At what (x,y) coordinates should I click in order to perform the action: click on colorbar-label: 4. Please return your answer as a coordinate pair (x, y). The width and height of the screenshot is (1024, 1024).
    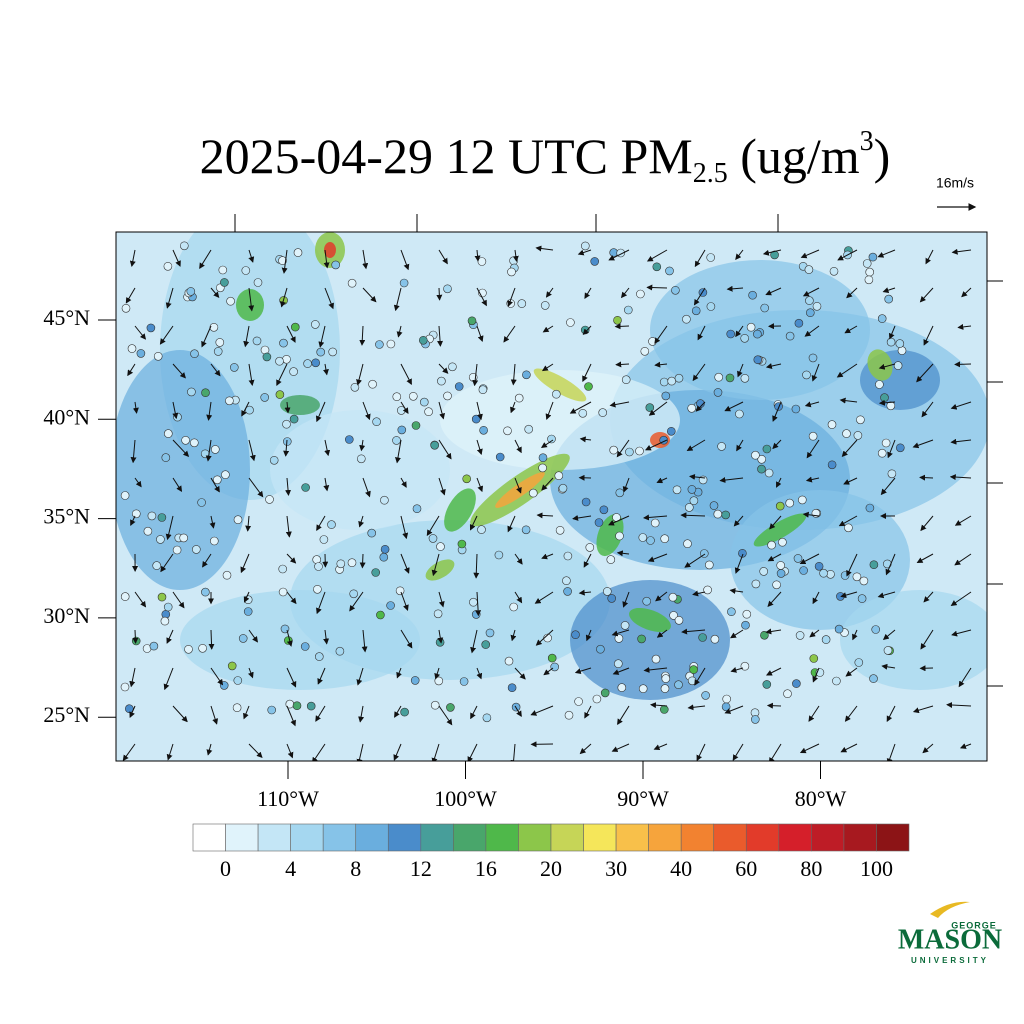
    Looking at the image, I should click on (290, 868).